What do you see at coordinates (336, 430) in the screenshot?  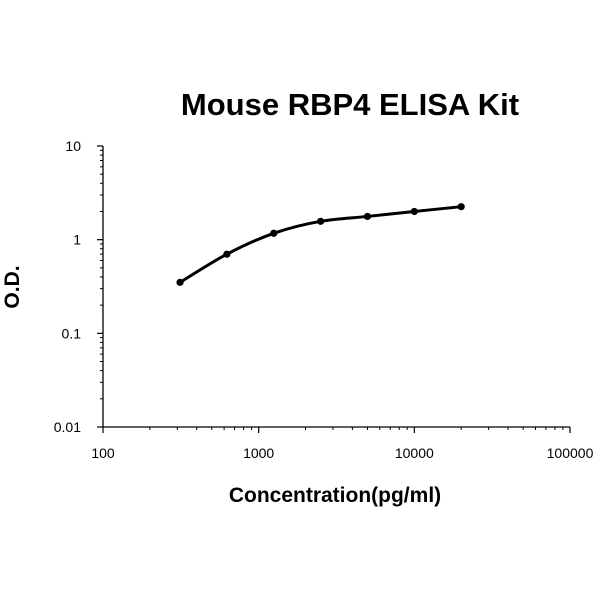 I see `x-axis-ticks` at bounding box center [336, 430].